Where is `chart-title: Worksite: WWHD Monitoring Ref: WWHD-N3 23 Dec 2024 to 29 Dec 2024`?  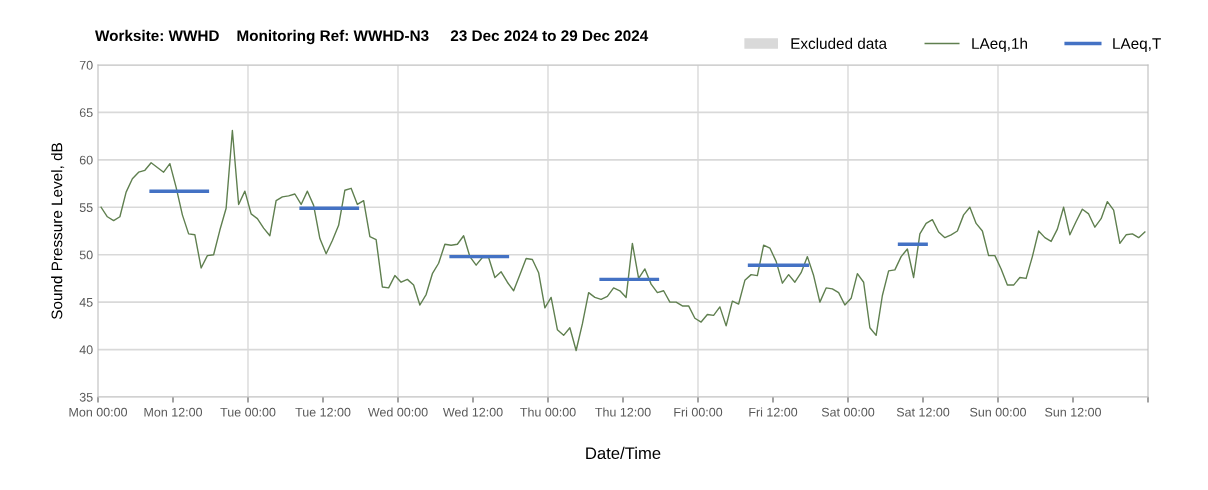
chart-title: Worksite: WWHD Monitoring Ref: WWHD-N3 23 Dec 2024 to 29 Dec 2024 is located at coordinates (372, 37).